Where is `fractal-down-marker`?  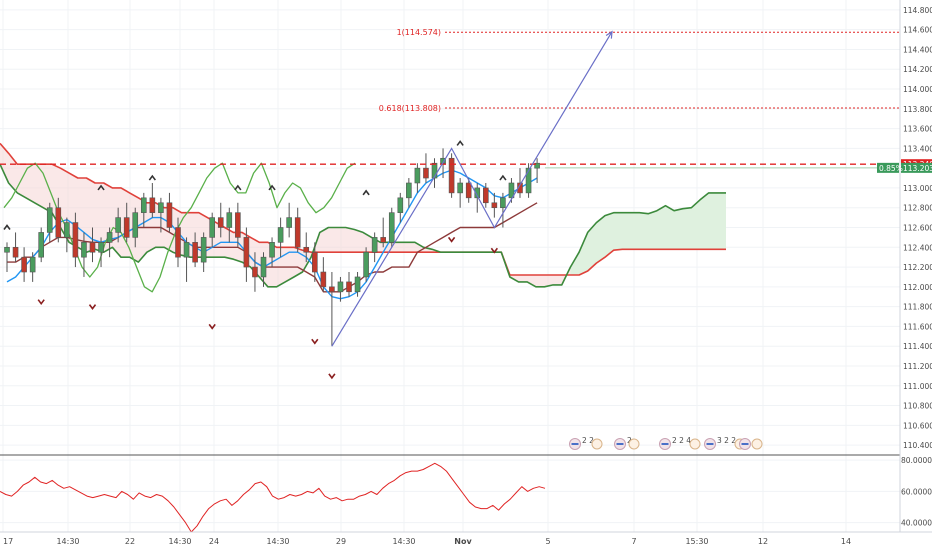 fractal-down-marker is located at coordinates (315, 341).